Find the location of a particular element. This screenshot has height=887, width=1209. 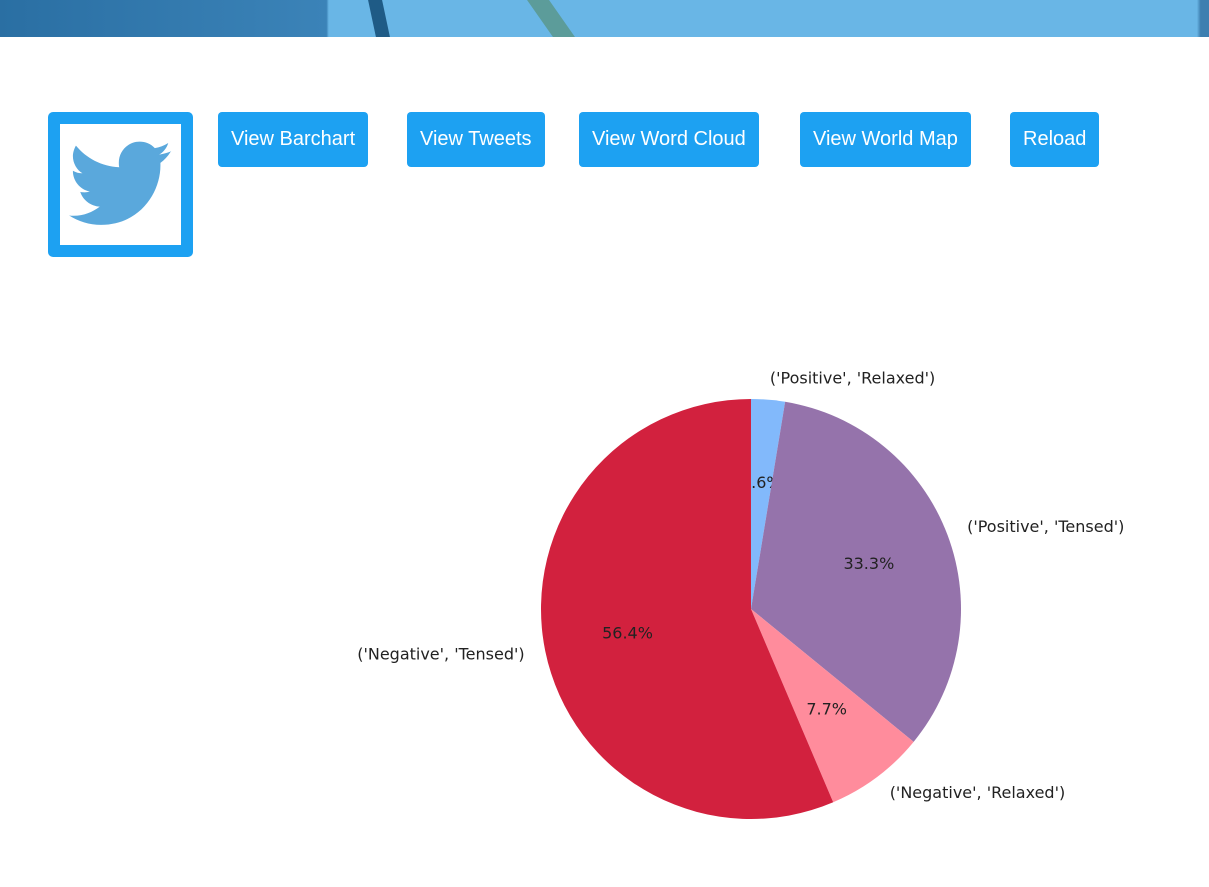

pie-pct-label: 33.3% is located at coordinates (868, 563).